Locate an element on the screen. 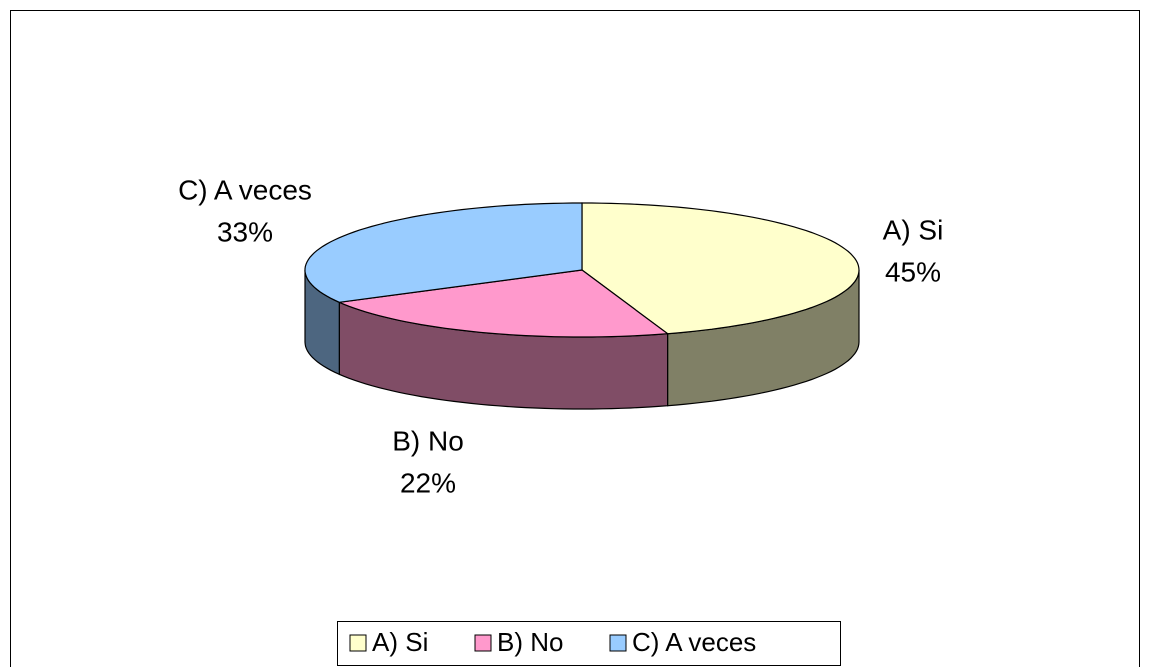  legend-label: A) Si is located at coordinates (400, 642).